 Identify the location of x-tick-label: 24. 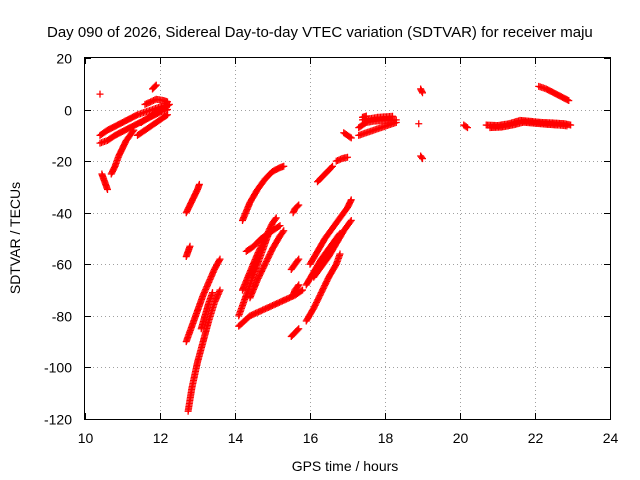
(611, 438).